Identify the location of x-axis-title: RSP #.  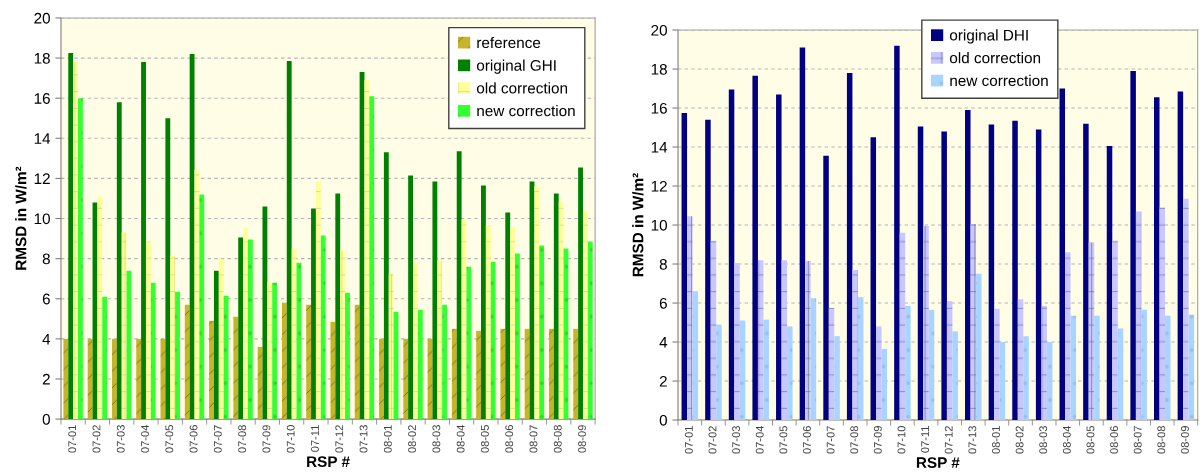
(328, 462).